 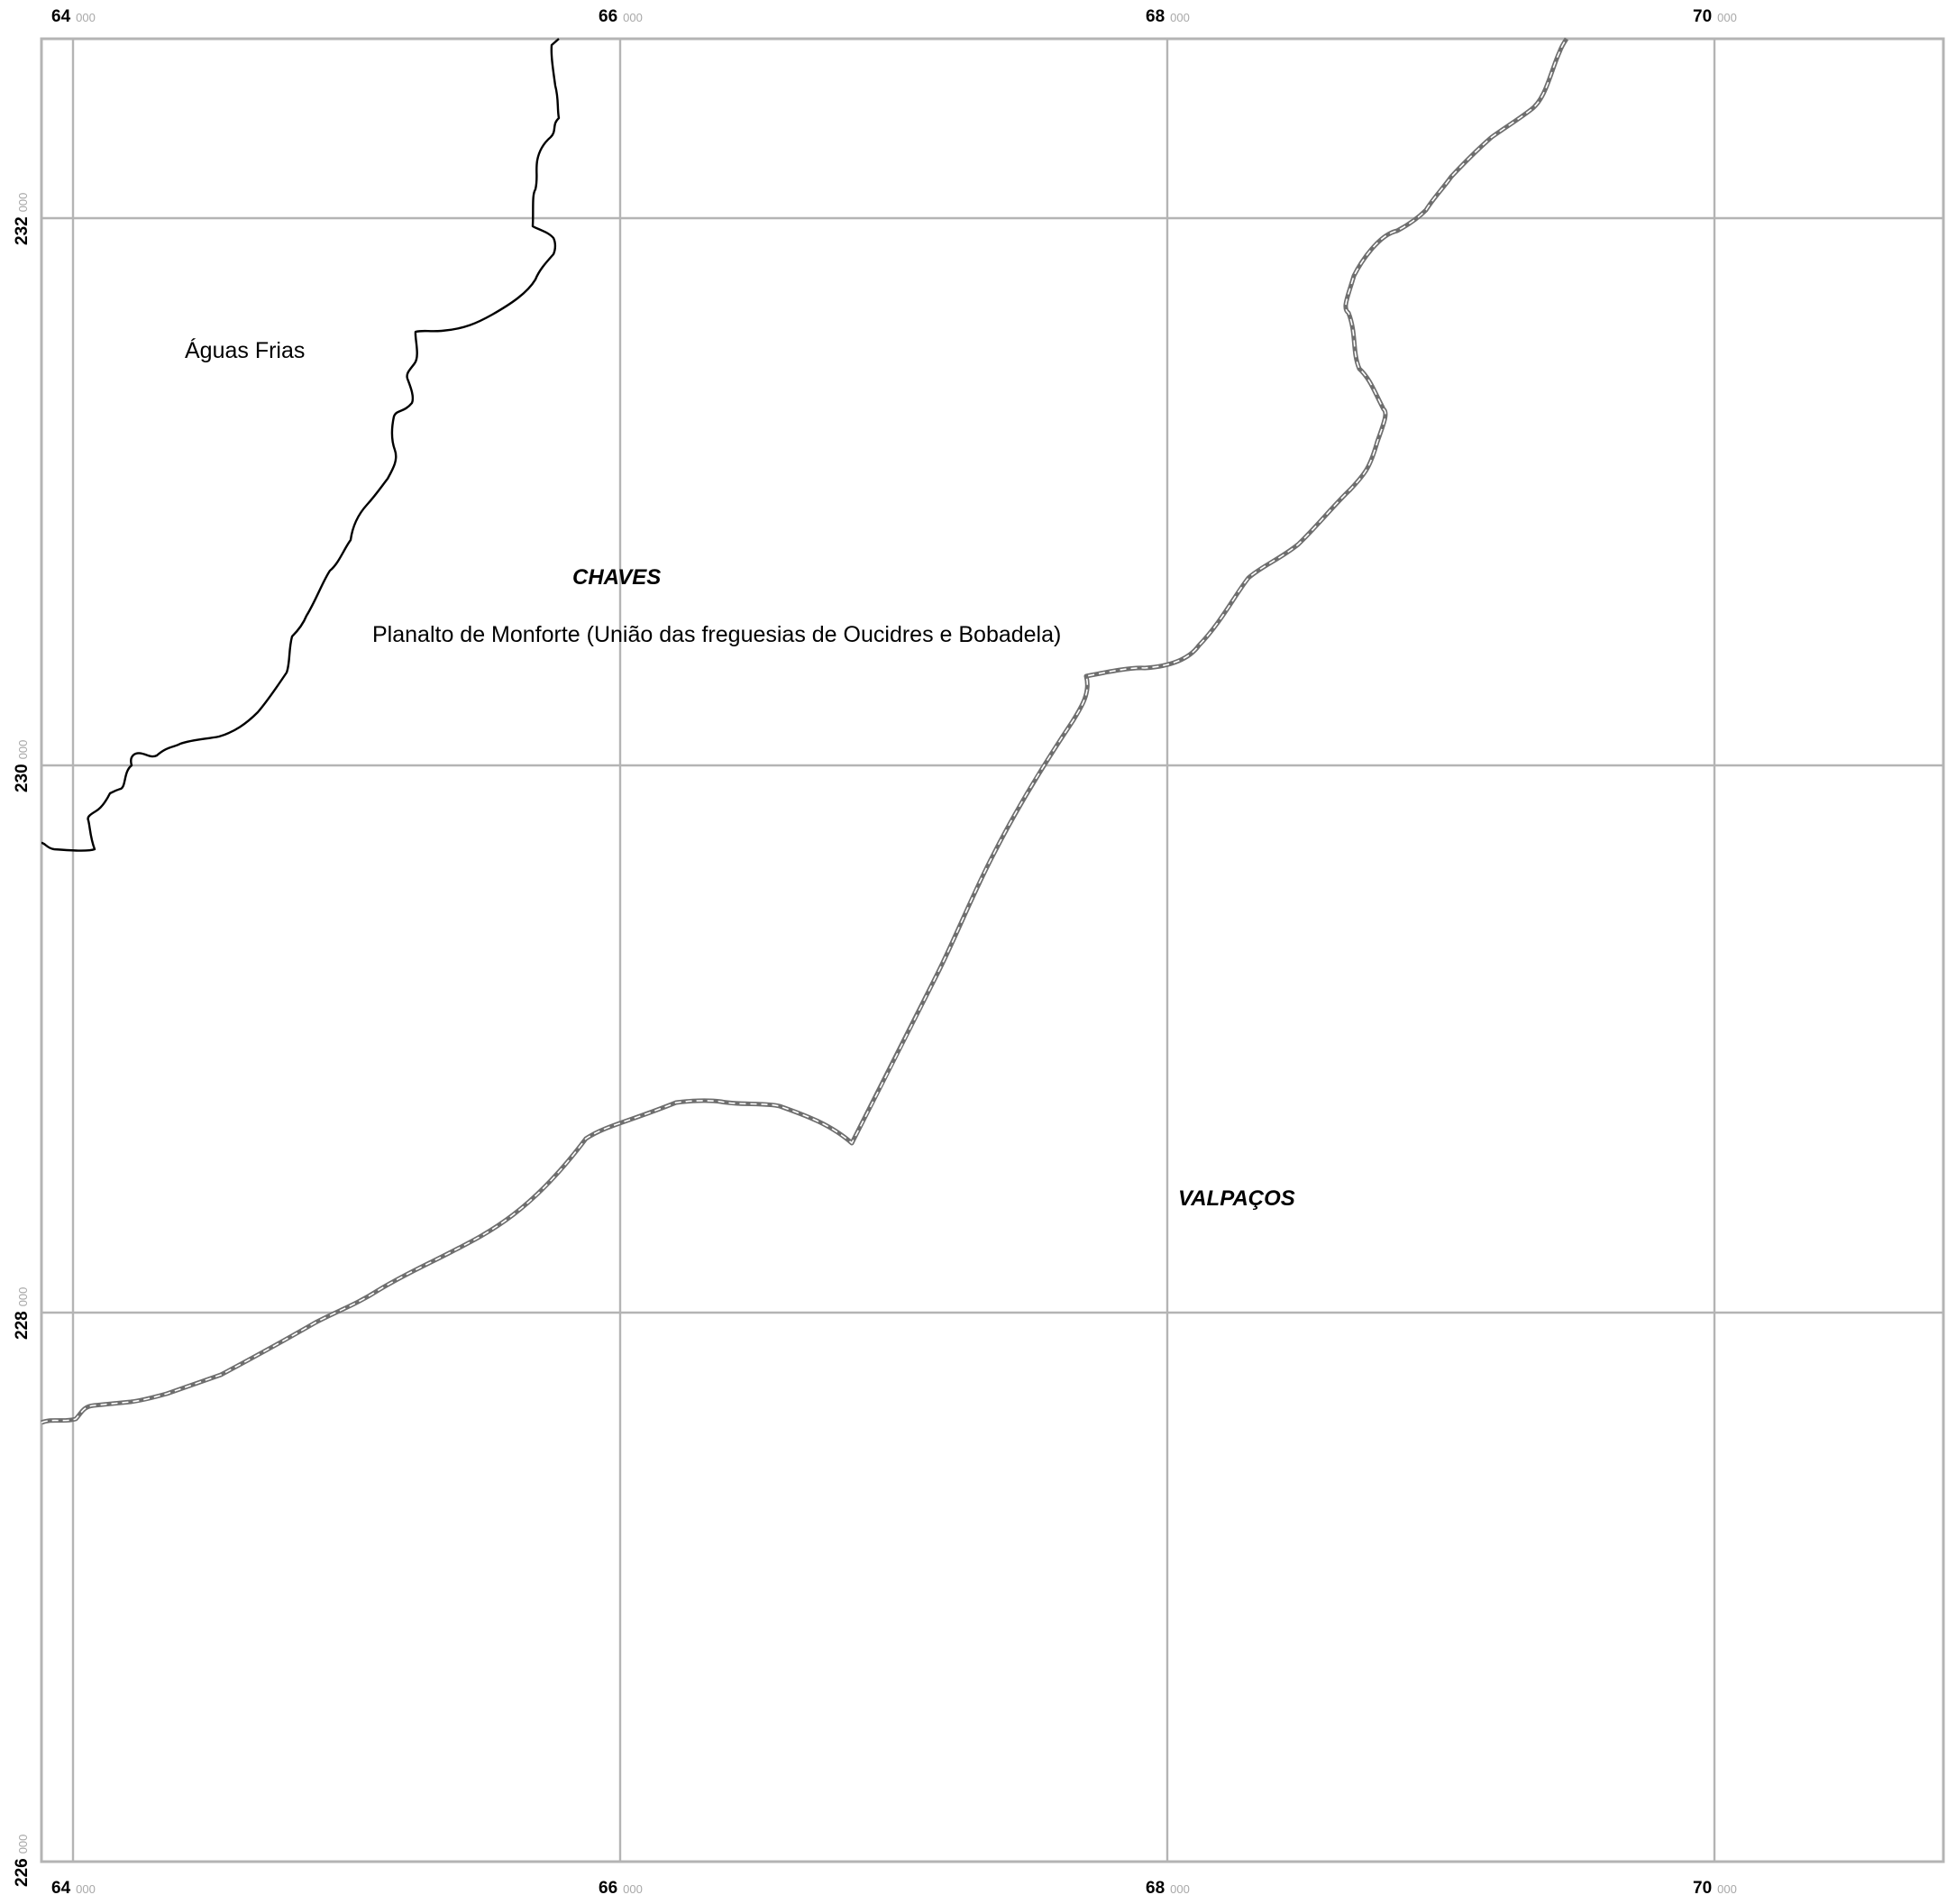 What do you see at coordinates (894, 17) in the screenshot?
I see `tick-labels-top: 64 000 66 000 68 000 70 000` at bounding box center [894, 17].